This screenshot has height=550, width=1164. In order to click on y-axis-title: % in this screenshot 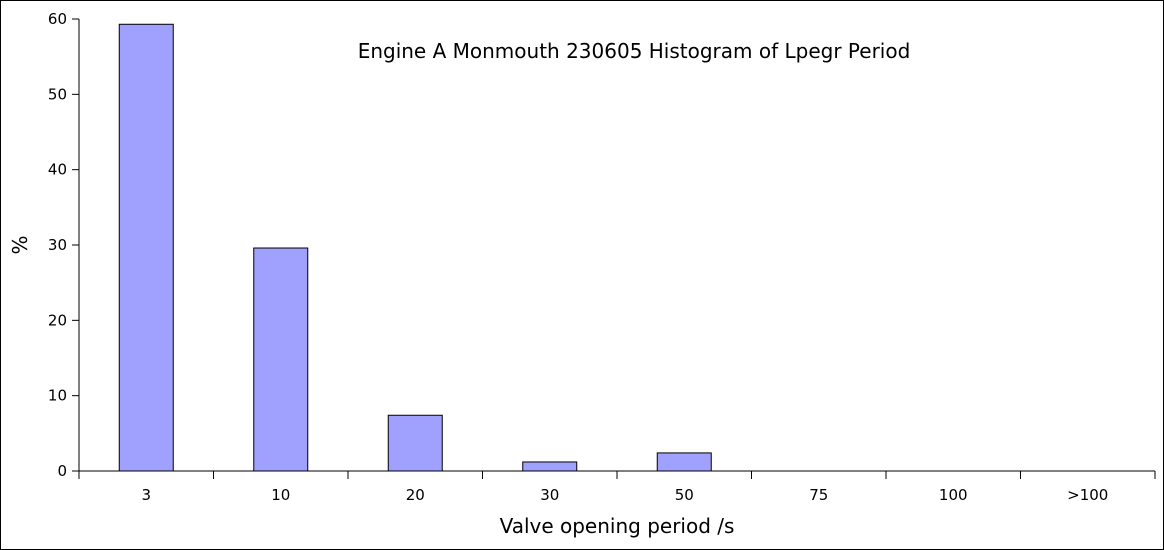, I will do `click(20, 244)`.